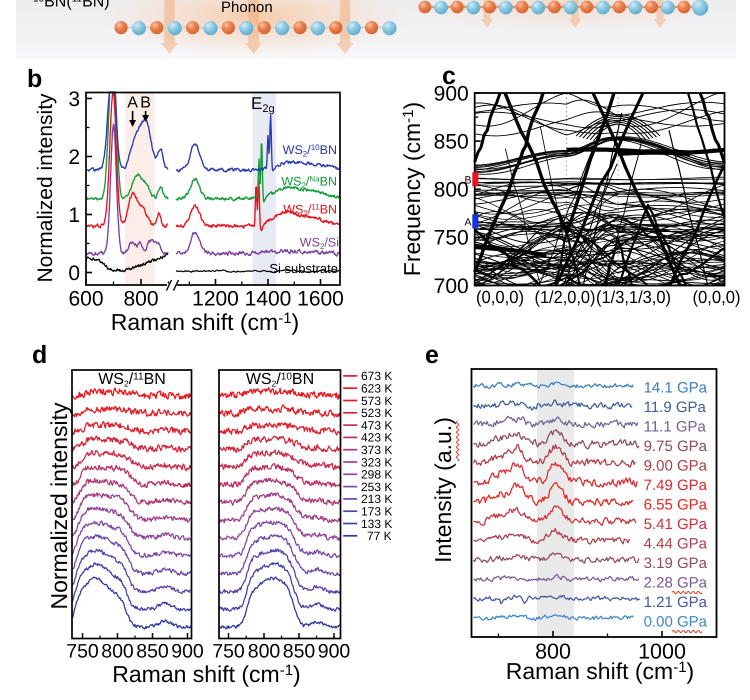 This screenshot has width=750, height=700. I want to click on svg-text: 213 K, so click(376, 499).